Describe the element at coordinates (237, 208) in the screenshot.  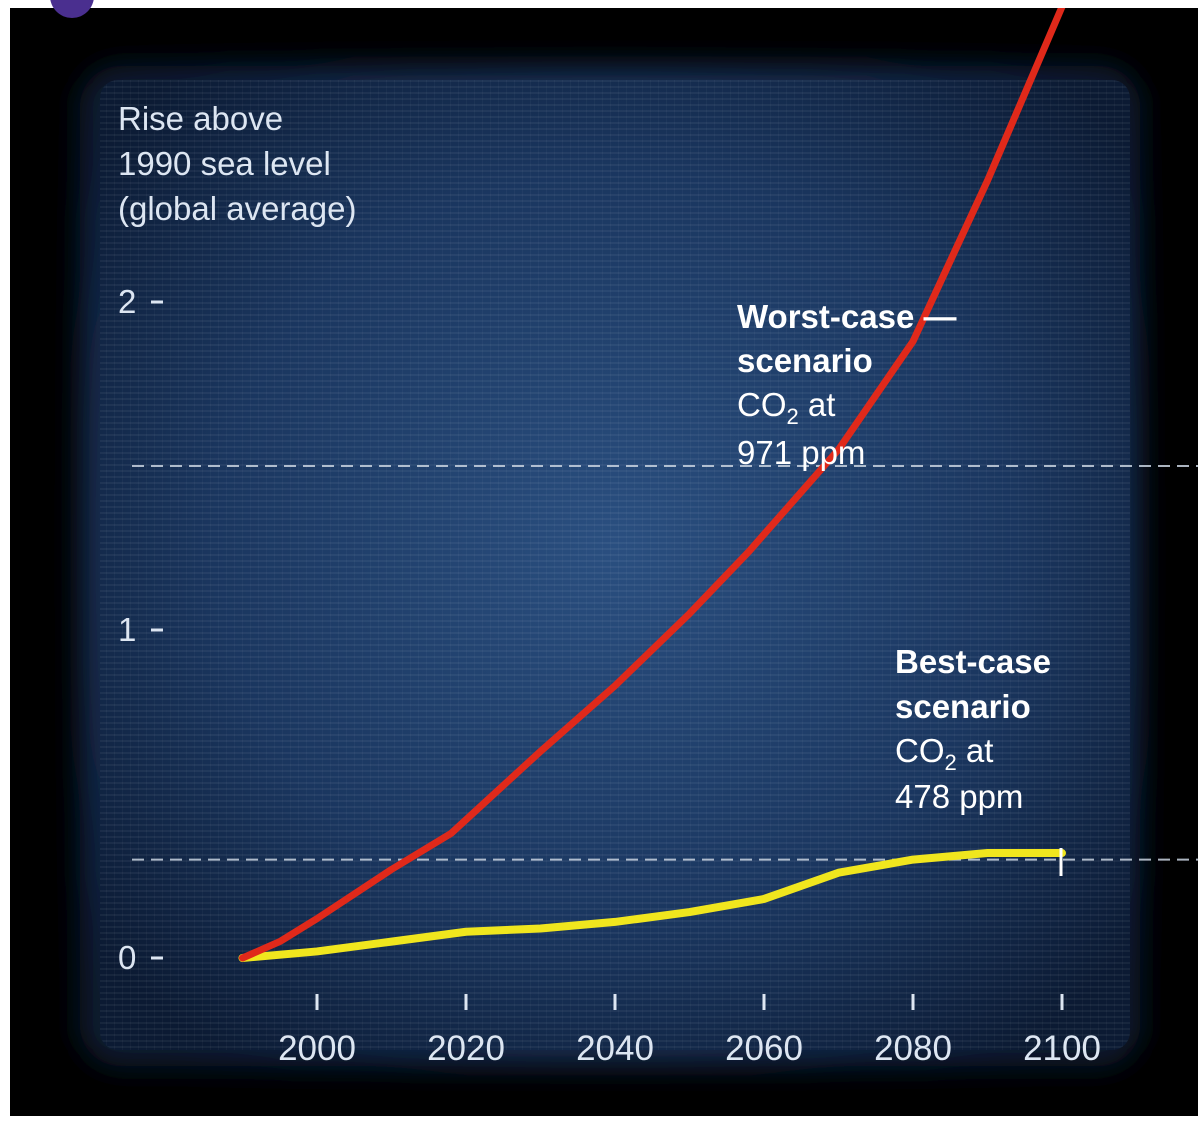
I see `y-axis-title-line-3: (global average)` at that location.